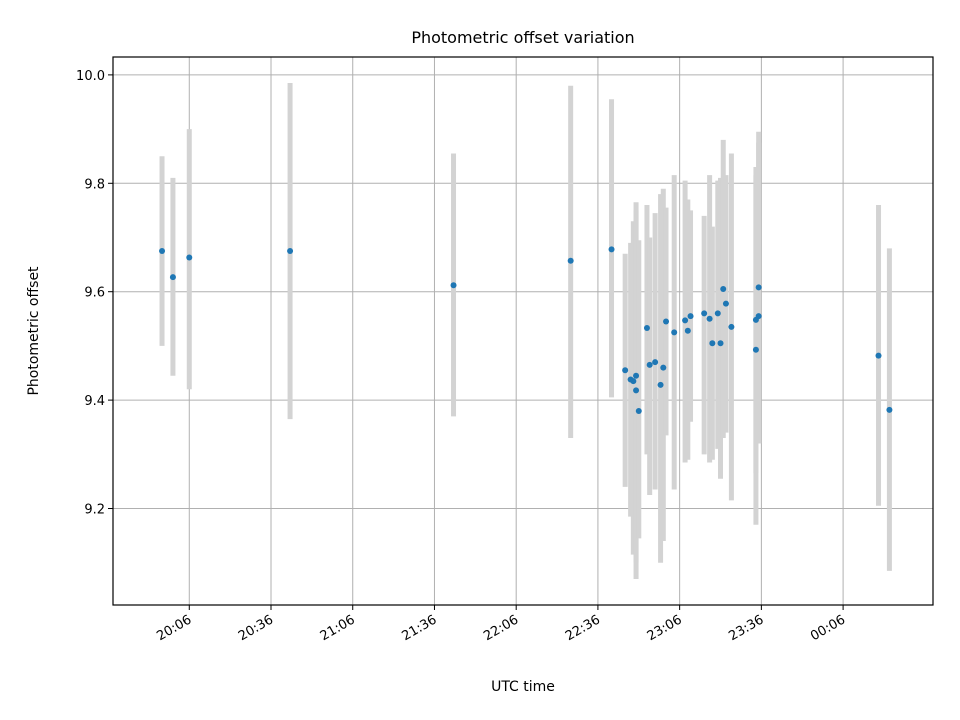  Describe the element at coordinates (90, 76) in the screenshot. I see `y-tick-label: 10.0` at that location.